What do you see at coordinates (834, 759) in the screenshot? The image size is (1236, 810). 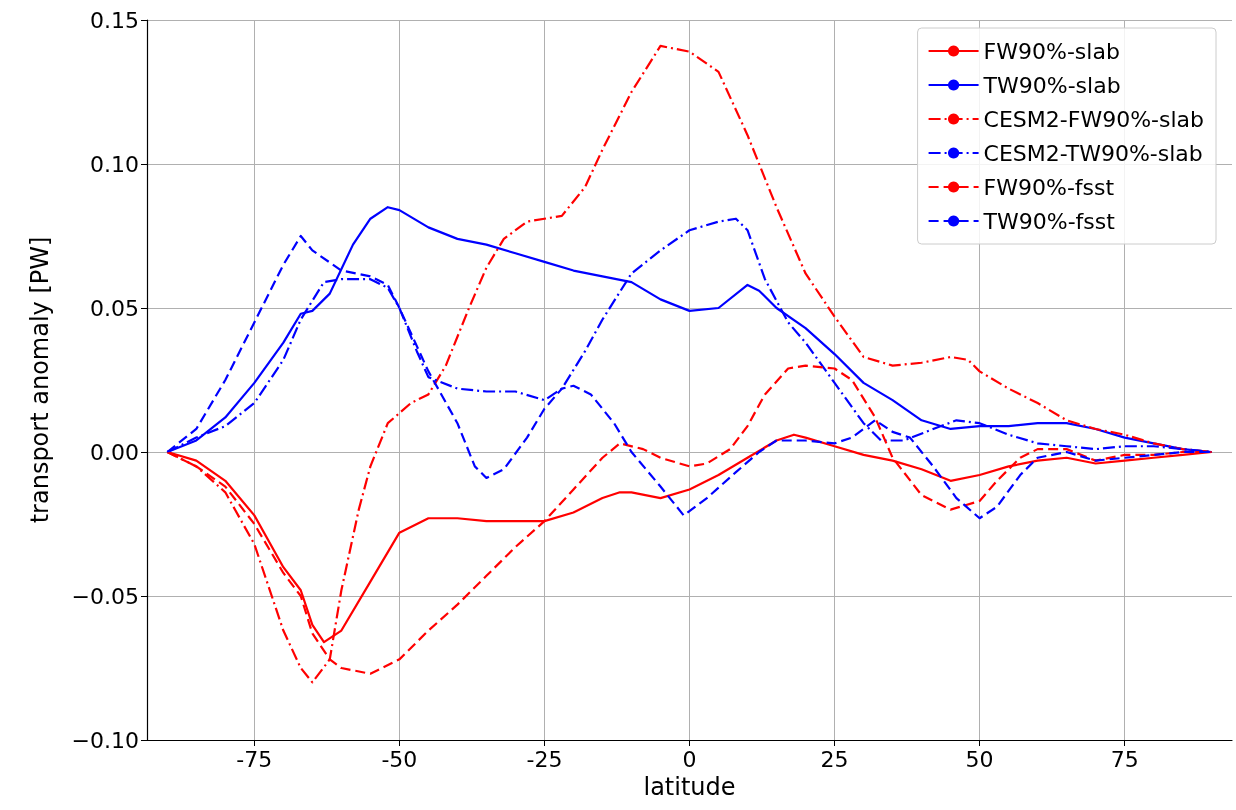 I see `x-tick-label: 25` at bounding box center [834, 759].